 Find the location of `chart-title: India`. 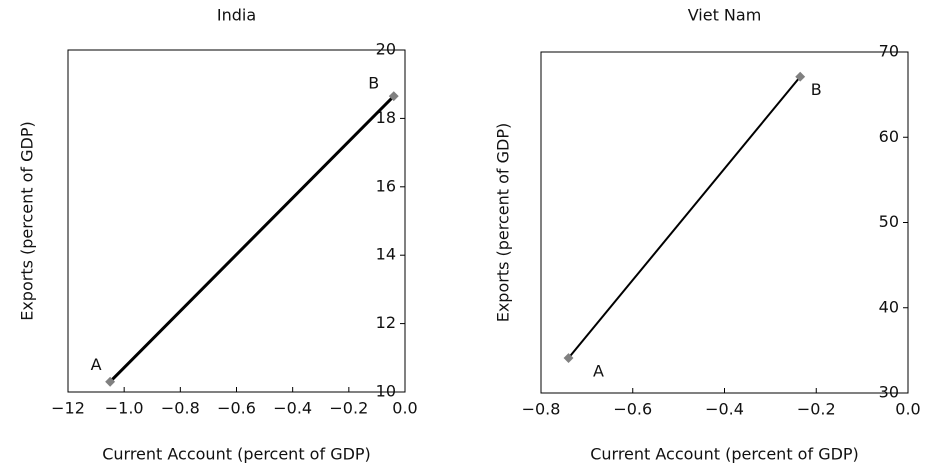

chart-title: India is located at coordinates (236, 15).